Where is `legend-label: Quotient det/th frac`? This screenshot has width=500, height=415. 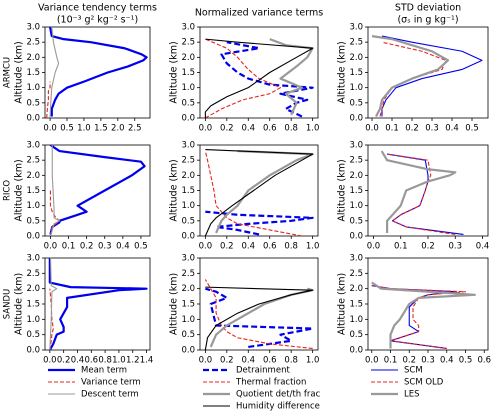
legend-label: Quotient det/th frac is located at coordinates (278, 395).